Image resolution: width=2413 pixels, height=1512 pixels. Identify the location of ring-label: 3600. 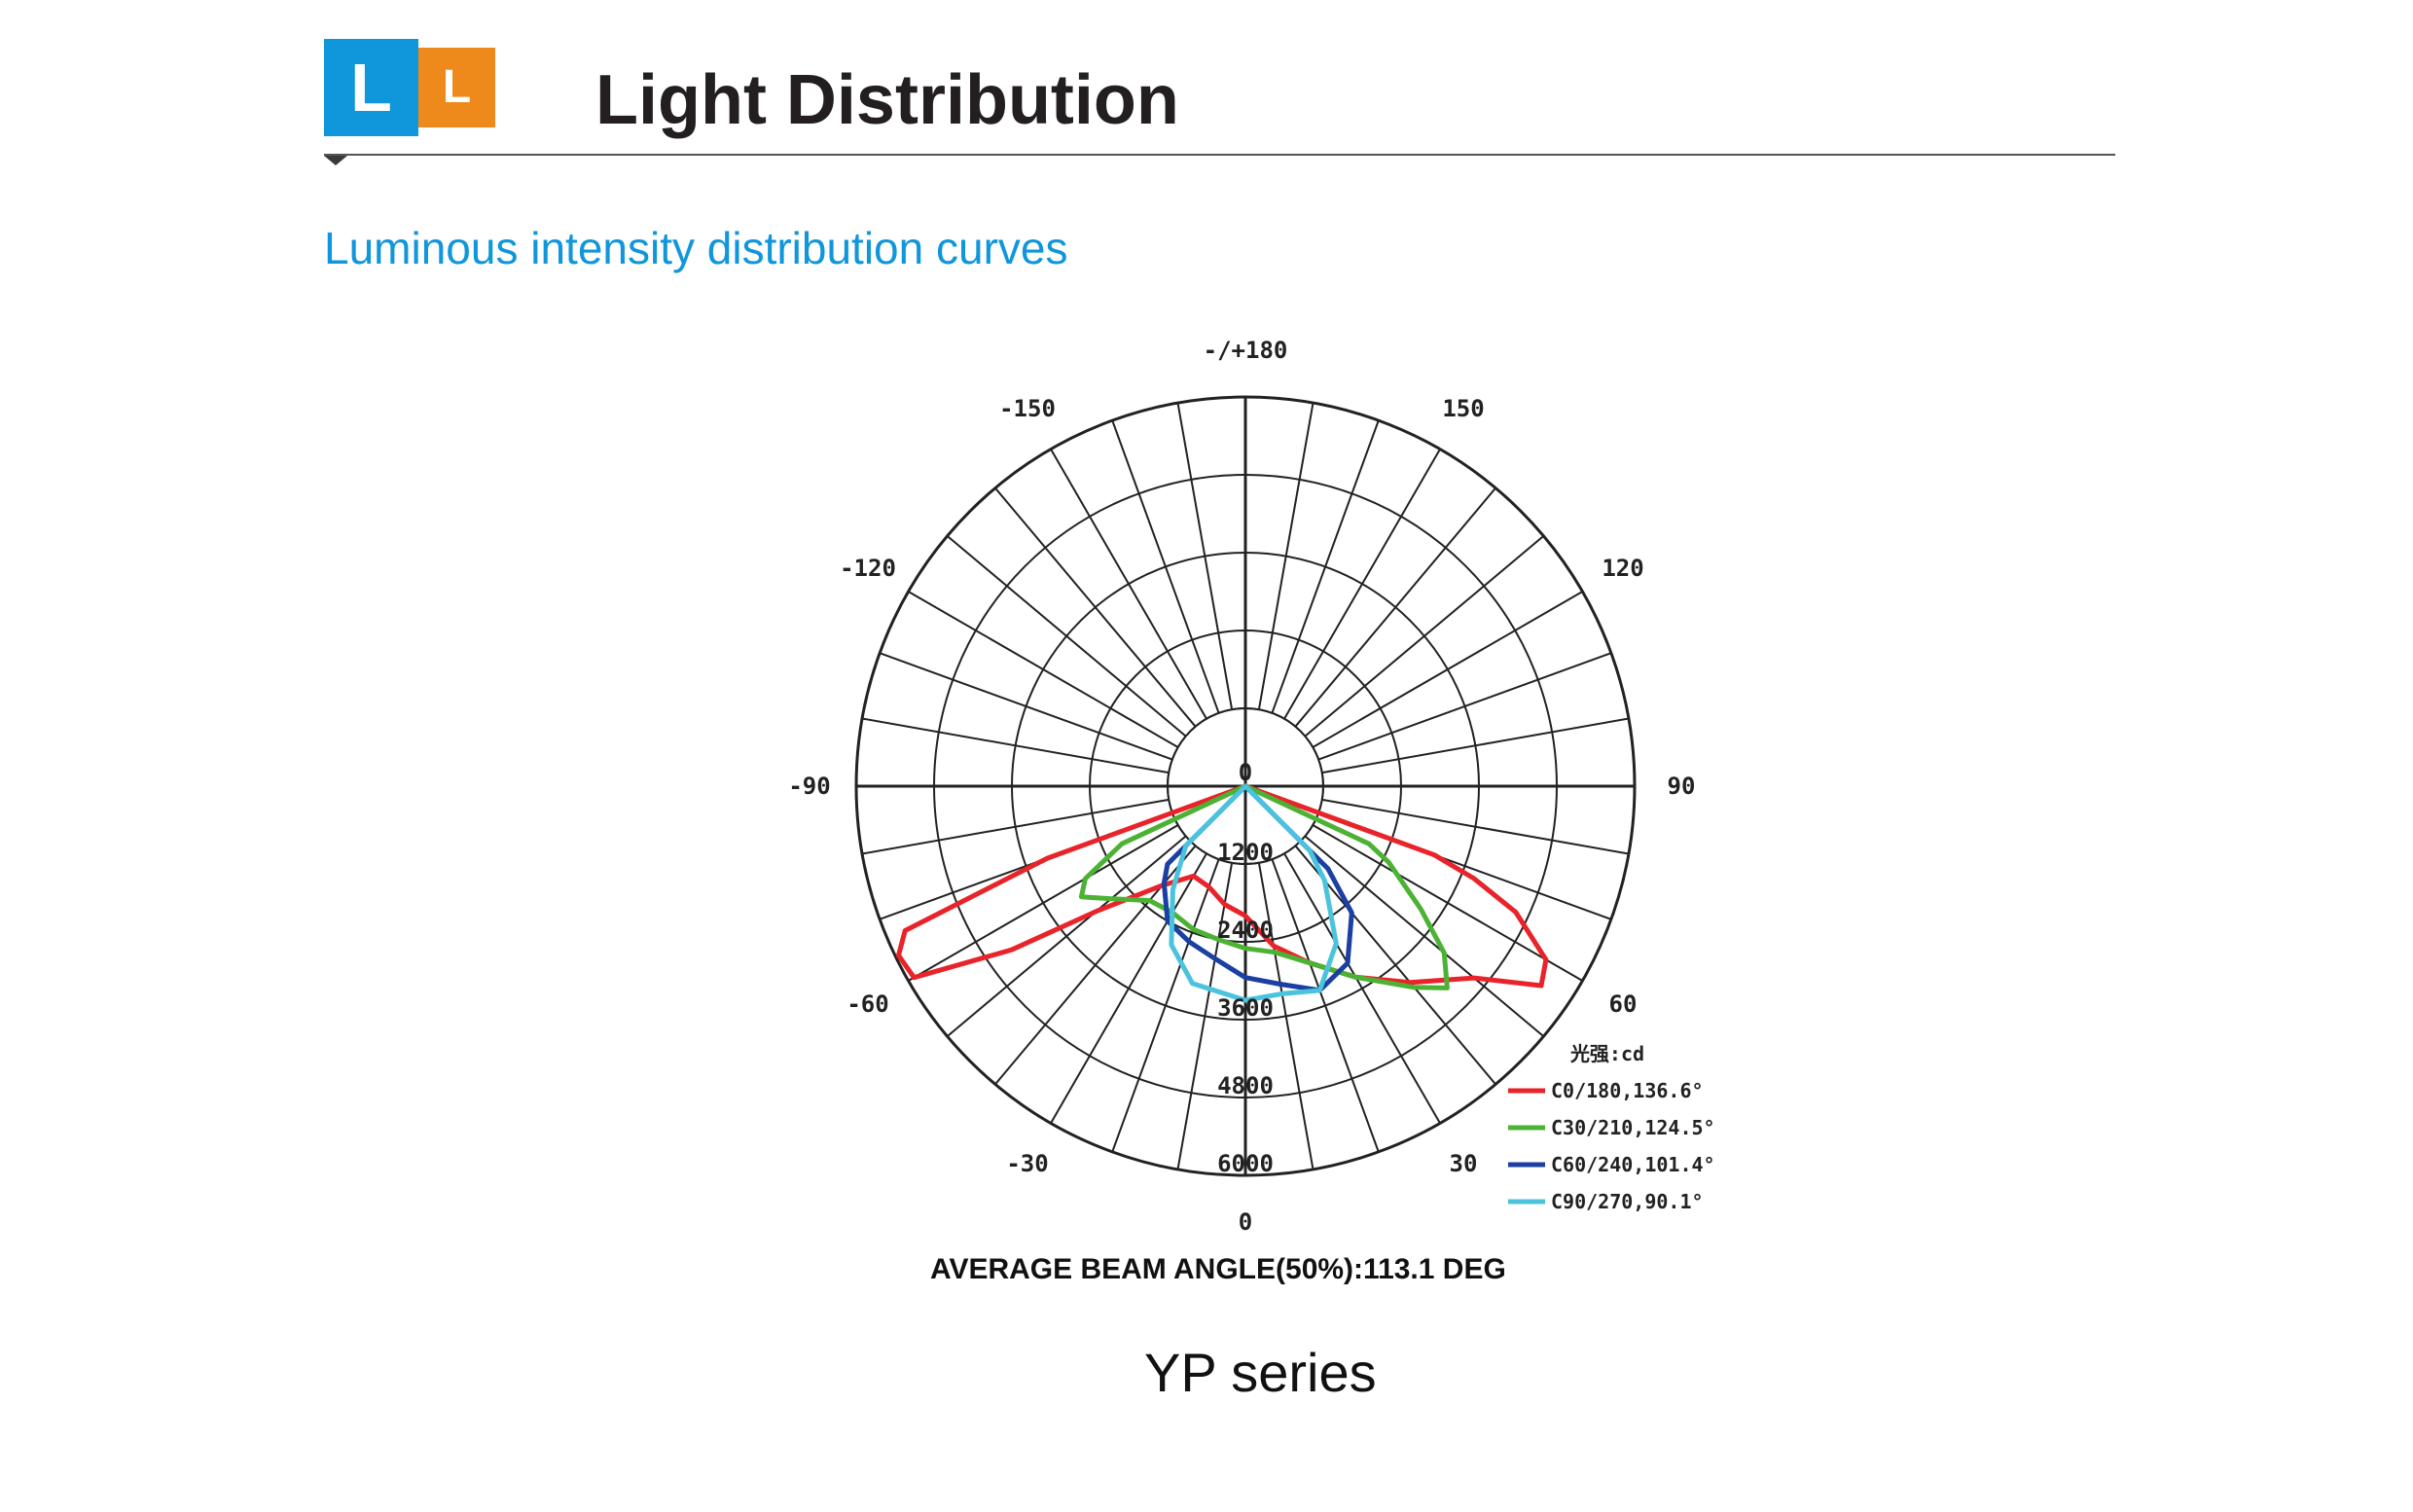
(1245, 1008).